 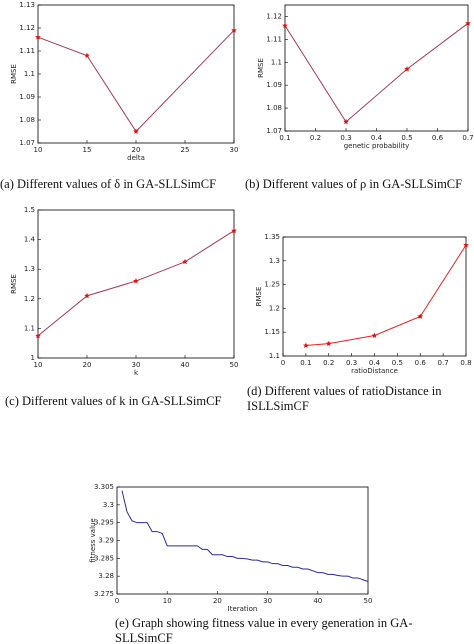 What do you see at coordinates (243, 609) in the screenshot?
I see `x-axis-label: Iteration` at bounding box center [243, 609].